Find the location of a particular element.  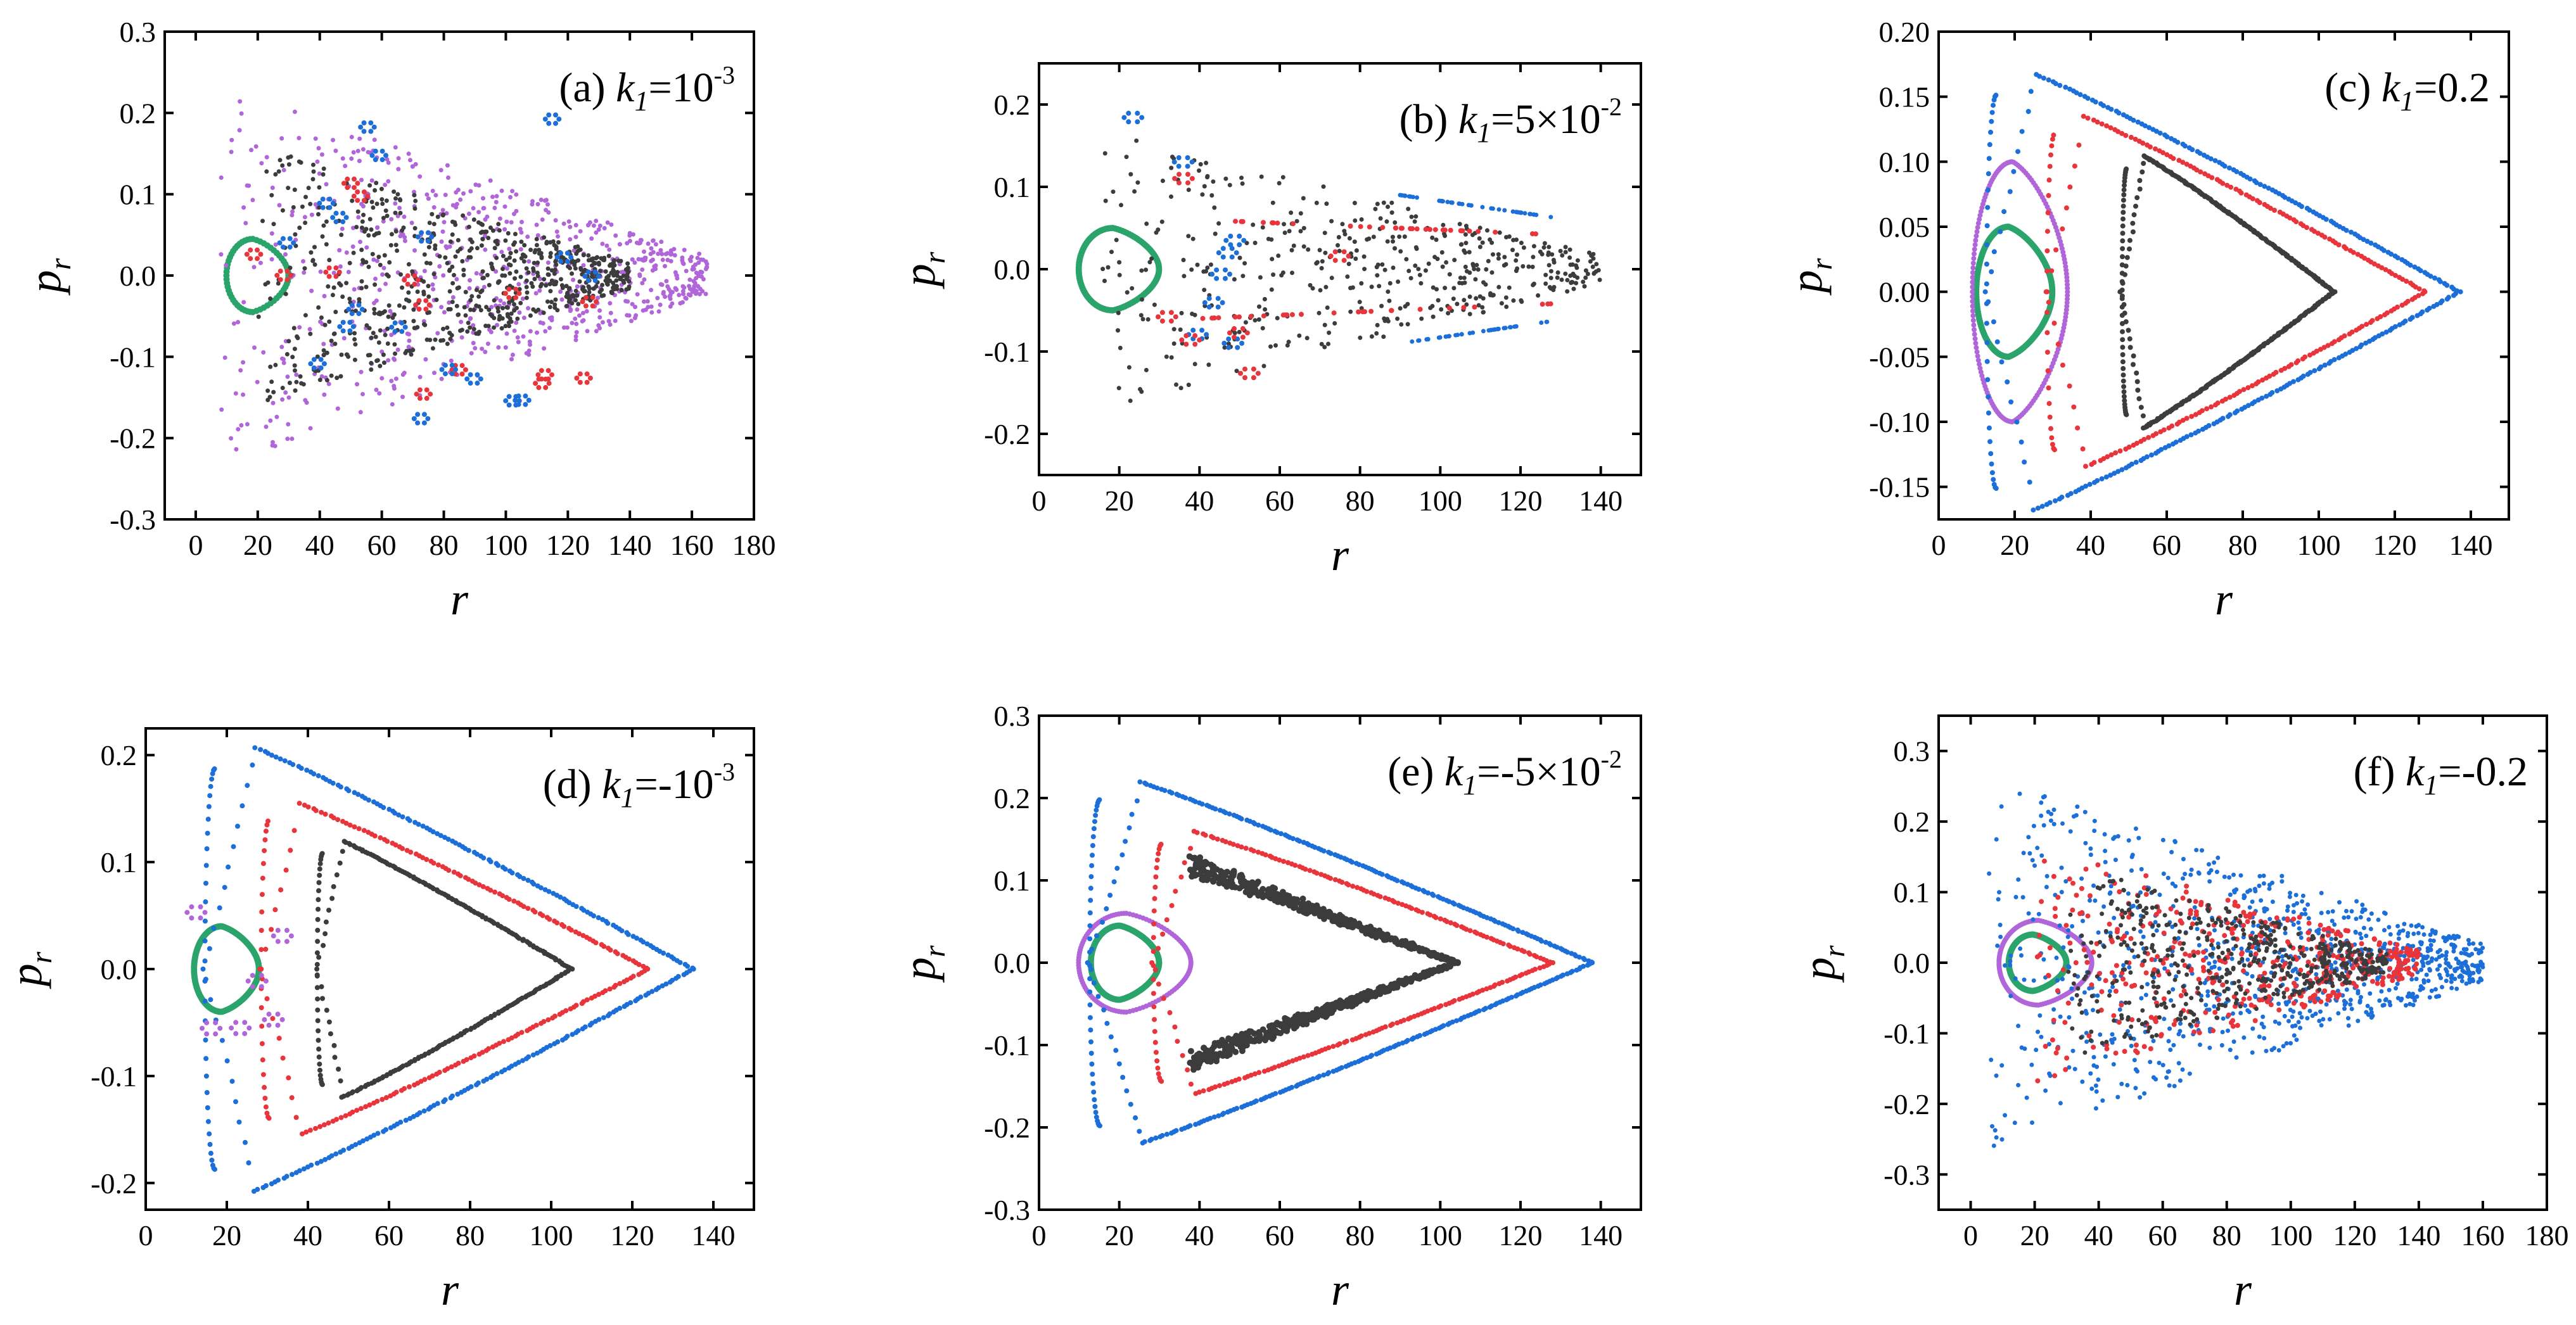

x-tick-label: 40 is located at coordinates (1199, 501).